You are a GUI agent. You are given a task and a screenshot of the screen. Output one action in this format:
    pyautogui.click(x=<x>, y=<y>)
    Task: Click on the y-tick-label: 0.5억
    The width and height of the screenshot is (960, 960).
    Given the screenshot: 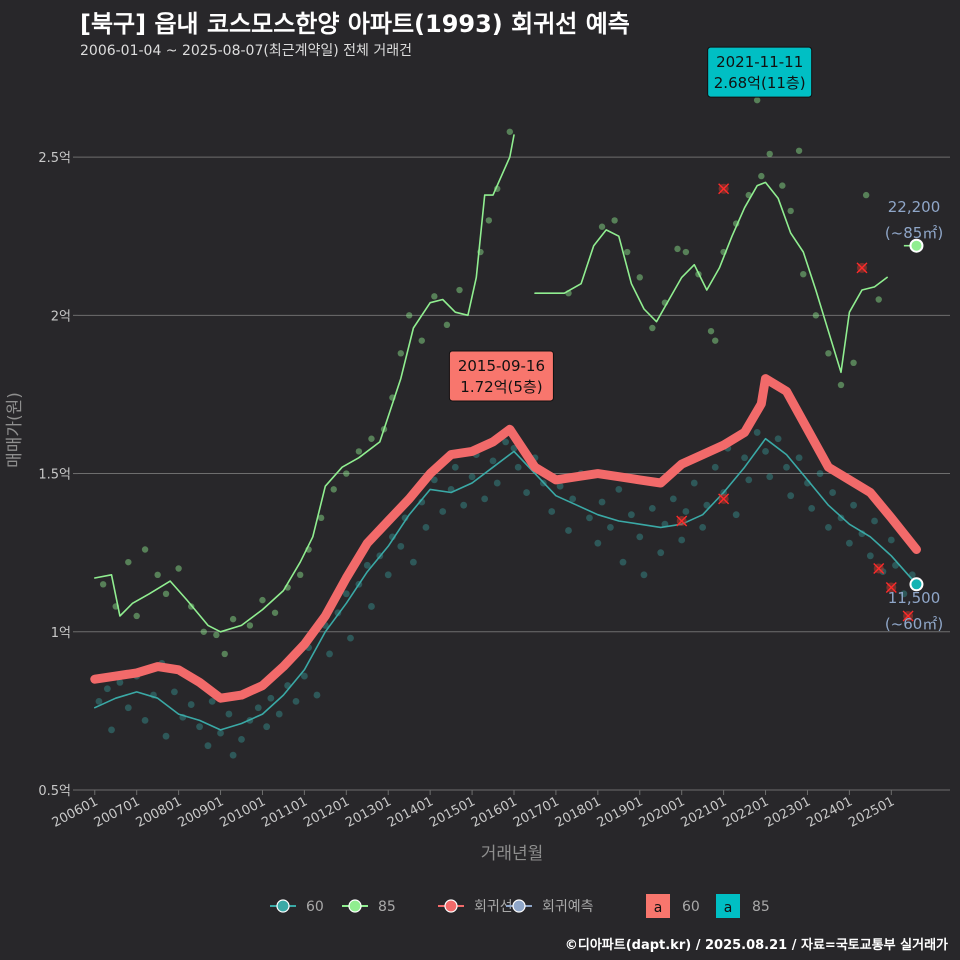 What is the action you would take?
    pyautogui.click(x=54, y=791)
    